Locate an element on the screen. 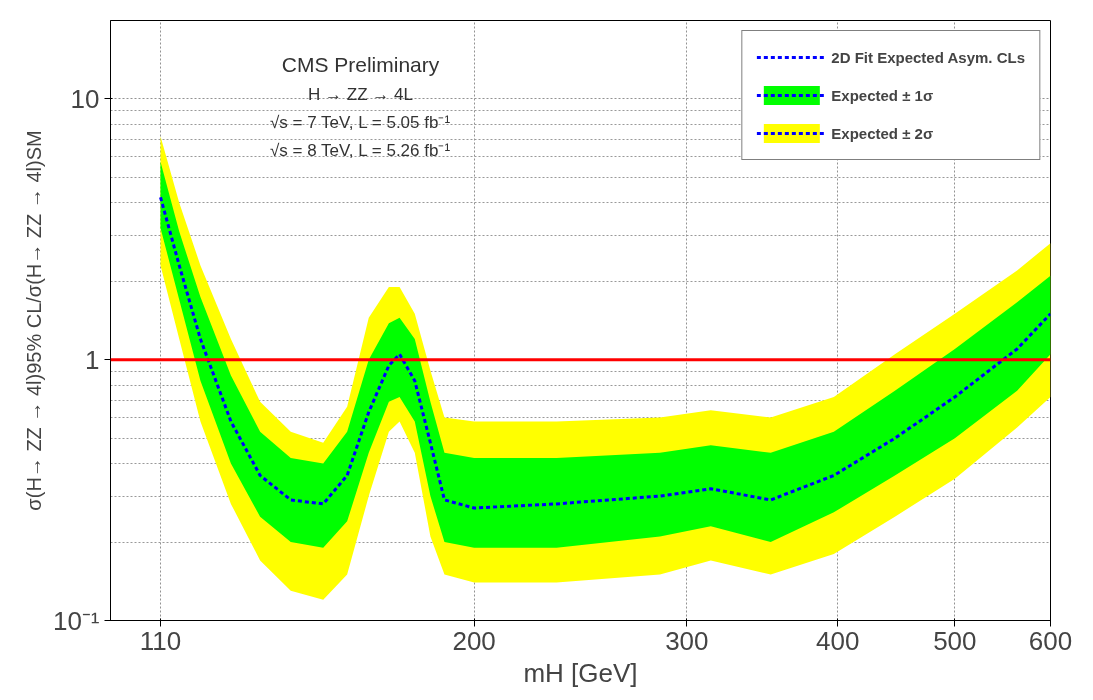 The height and width of the screenshot is (700, 1093). legend-label: Expected ± 1σ is located at coordinates (882, 95).